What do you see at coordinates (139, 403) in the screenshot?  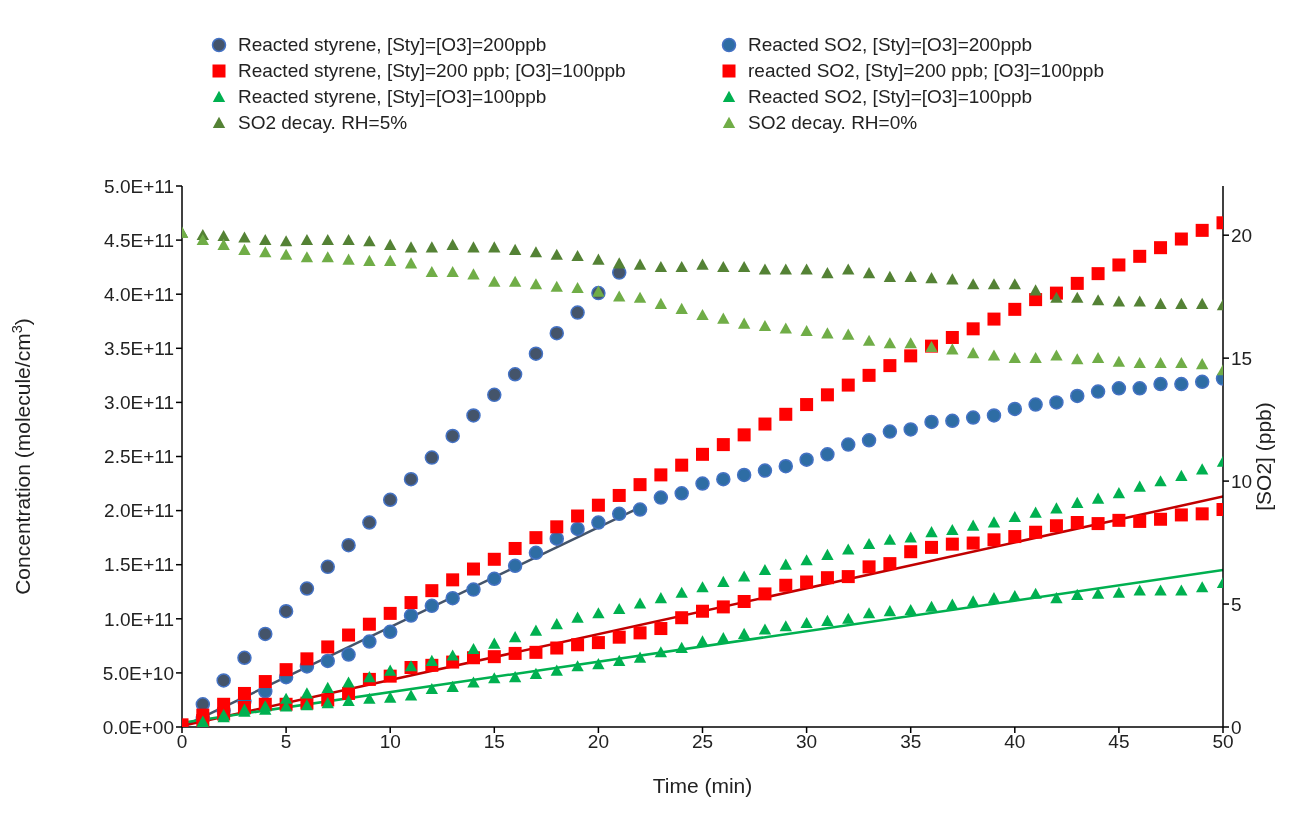 I see `y-tick-label: 3.0E+11` at bounding box center [139, 403].